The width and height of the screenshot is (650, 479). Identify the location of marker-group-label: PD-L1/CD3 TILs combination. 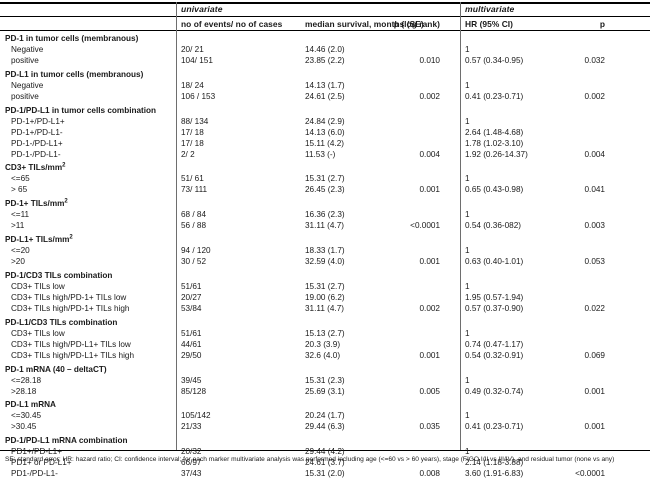
(61, 322).